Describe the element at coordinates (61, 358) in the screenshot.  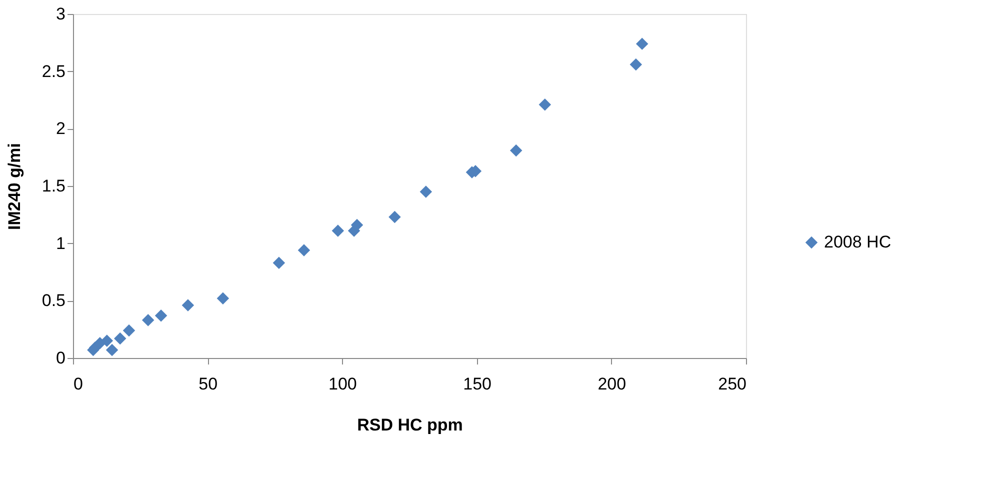
I see `y-tick-label: 0` at that location.